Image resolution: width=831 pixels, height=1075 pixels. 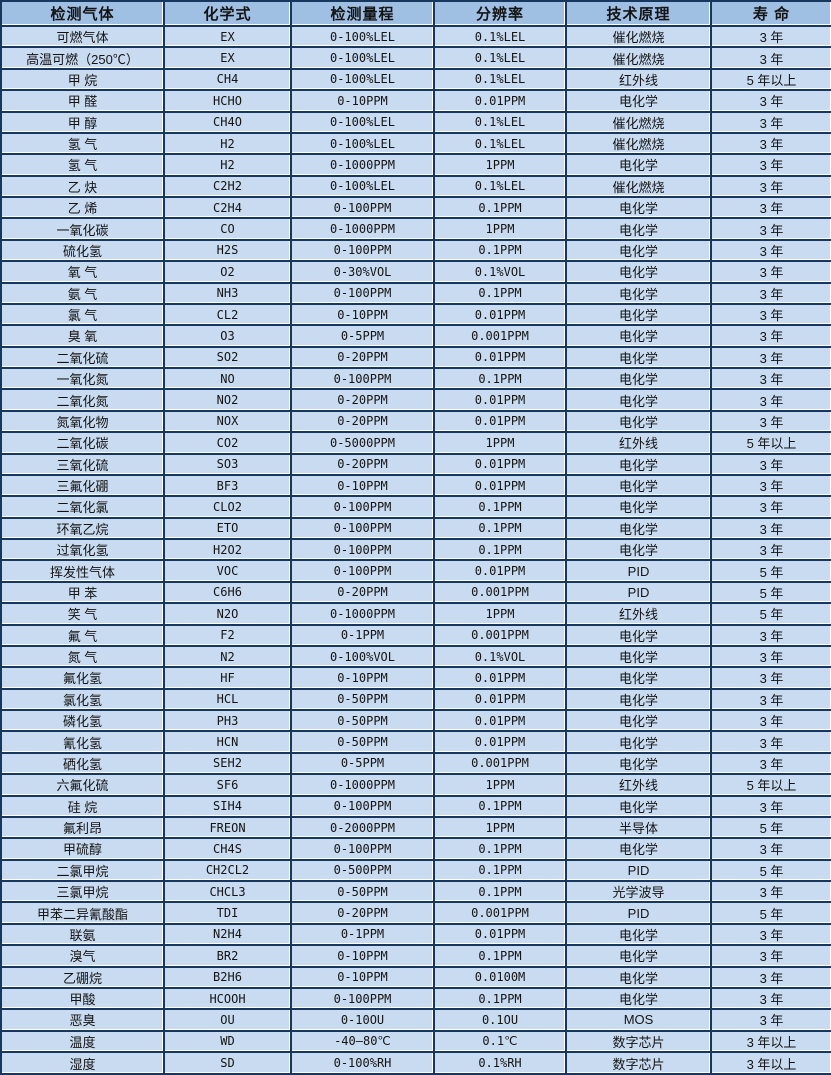 I want to click on table-row: 硒化氢 SEH2 0-5PPM 0.001PPM 电化学 3 年, so click(x=416, y=764).